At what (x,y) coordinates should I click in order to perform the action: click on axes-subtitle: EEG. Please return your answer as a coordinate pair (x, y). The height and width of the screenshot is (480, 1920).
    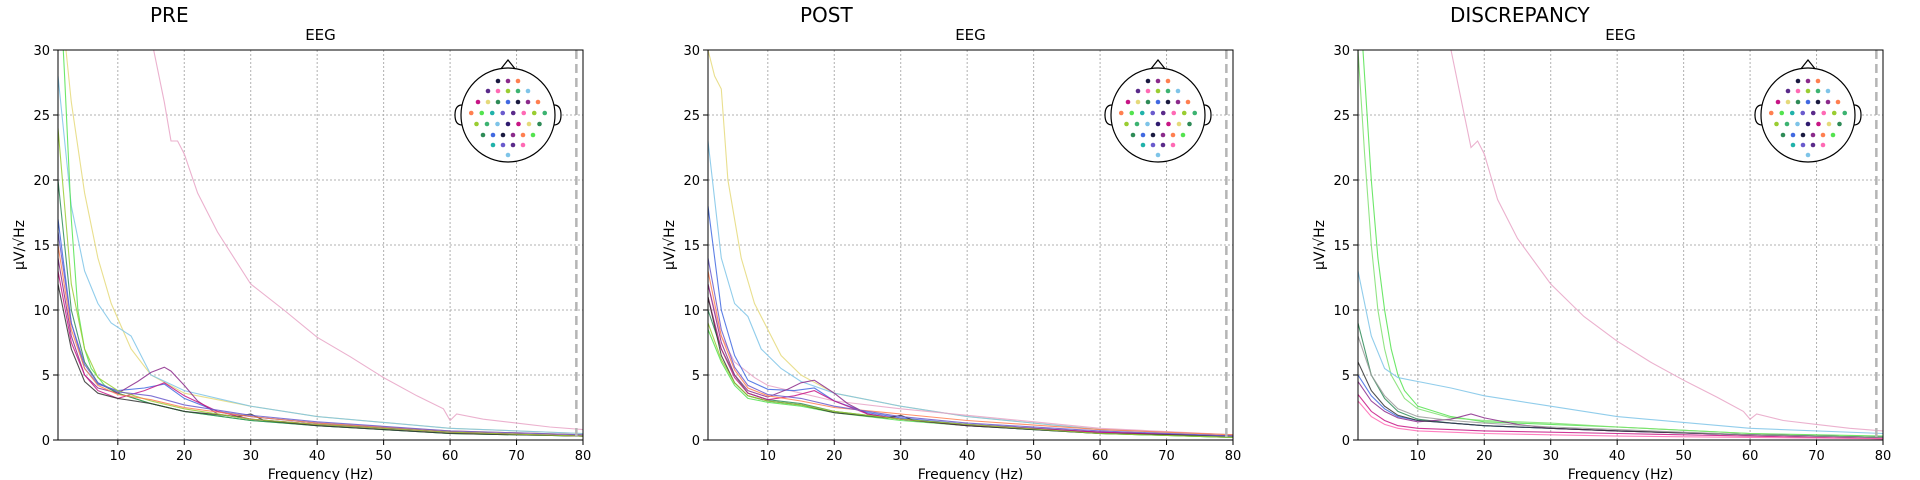
    Looking at the image, I should click on (970, 35).